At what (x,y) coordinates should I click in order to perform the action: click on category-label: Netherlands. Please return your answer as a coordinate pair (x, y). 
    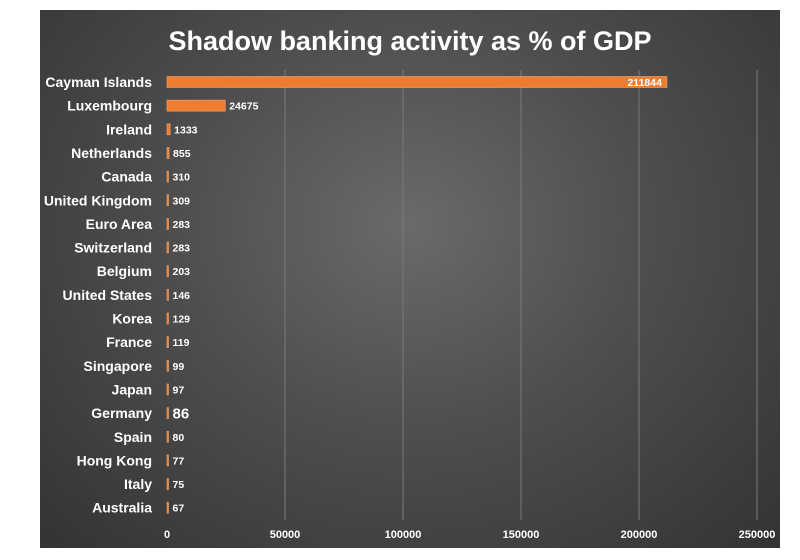
    Looking at the image, I should click on (111, 153).